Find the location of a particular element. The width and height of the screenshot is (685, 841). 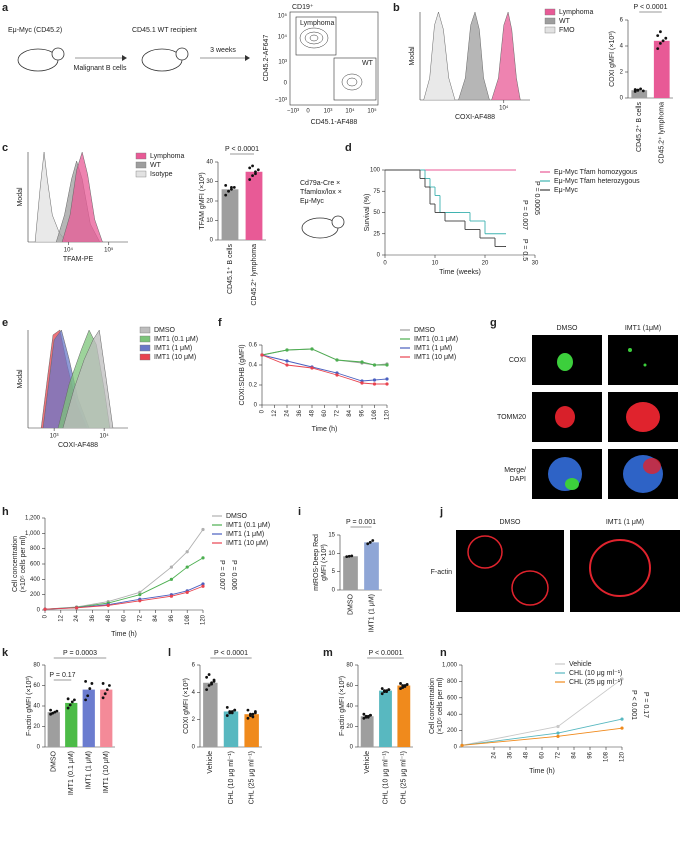

y-tick-label: 100 is located at coordinates (375, 171).